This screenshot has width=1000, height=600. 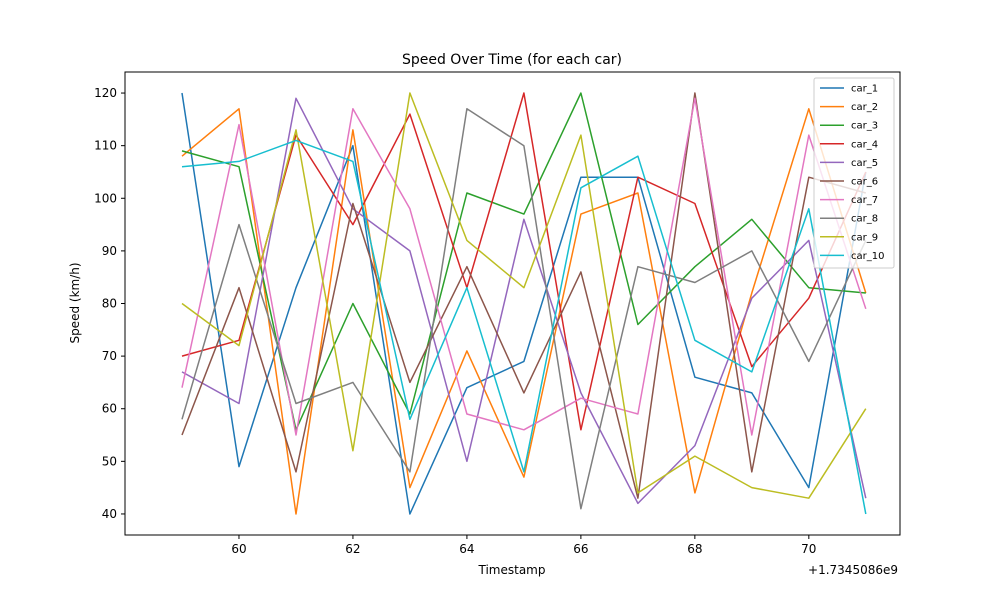 I want to click on x-axis-label: Timestamp, so click(x=512, y=570).